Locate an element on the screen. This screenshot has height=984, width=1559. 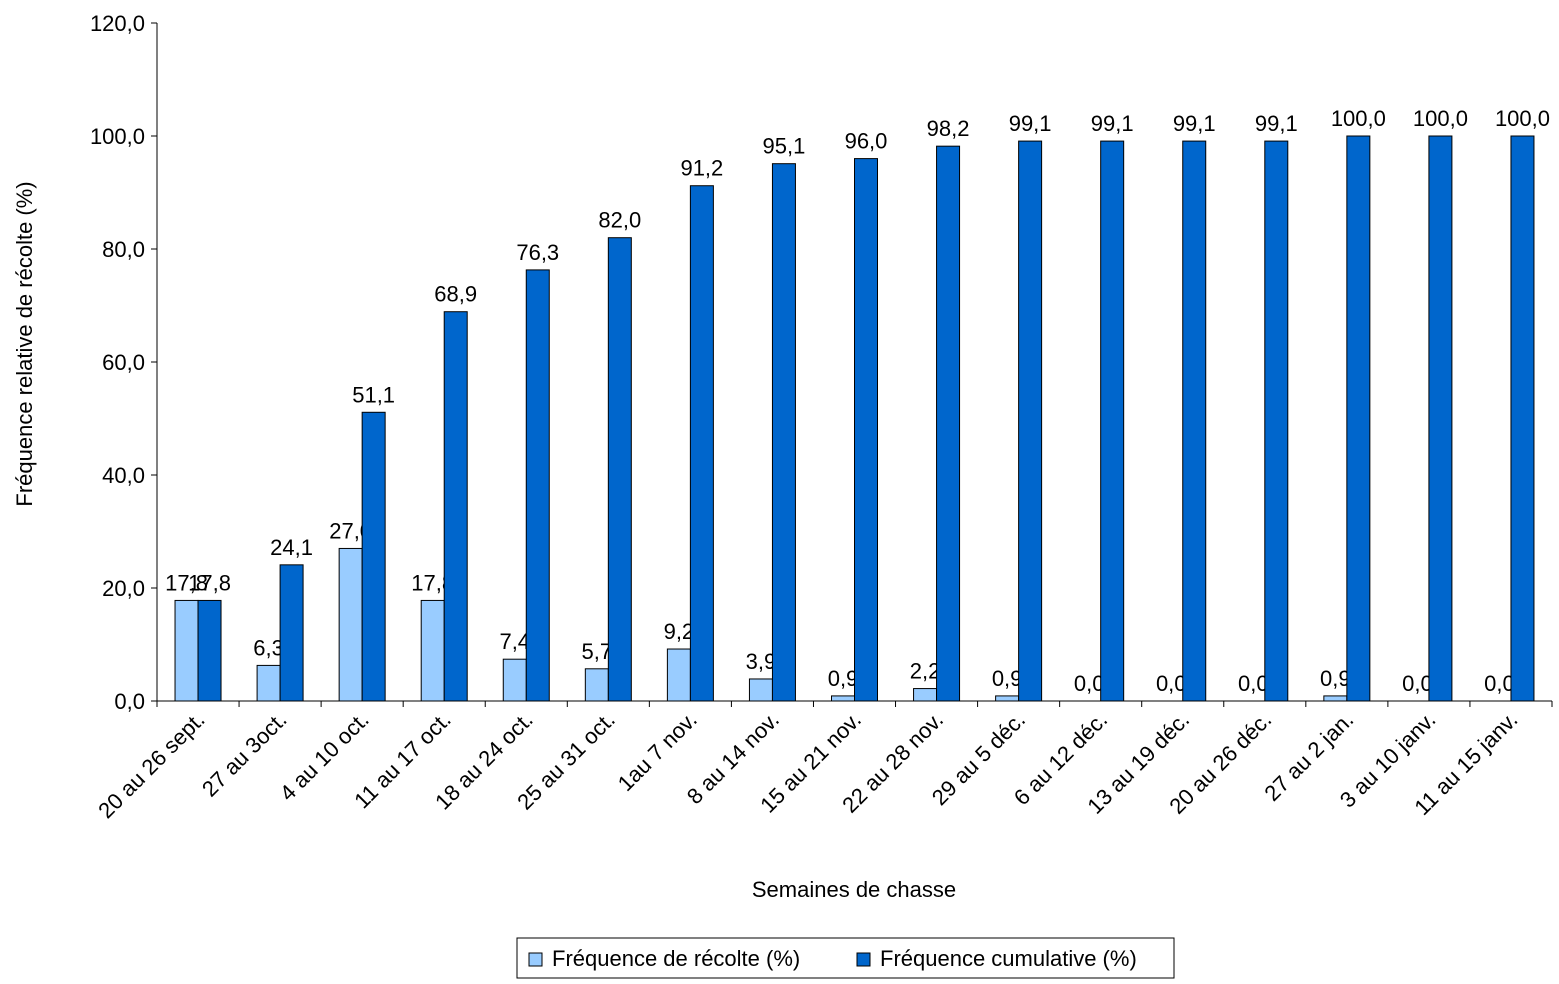
data-label-harvest: 9,2 is located at coordinates (679, 631).